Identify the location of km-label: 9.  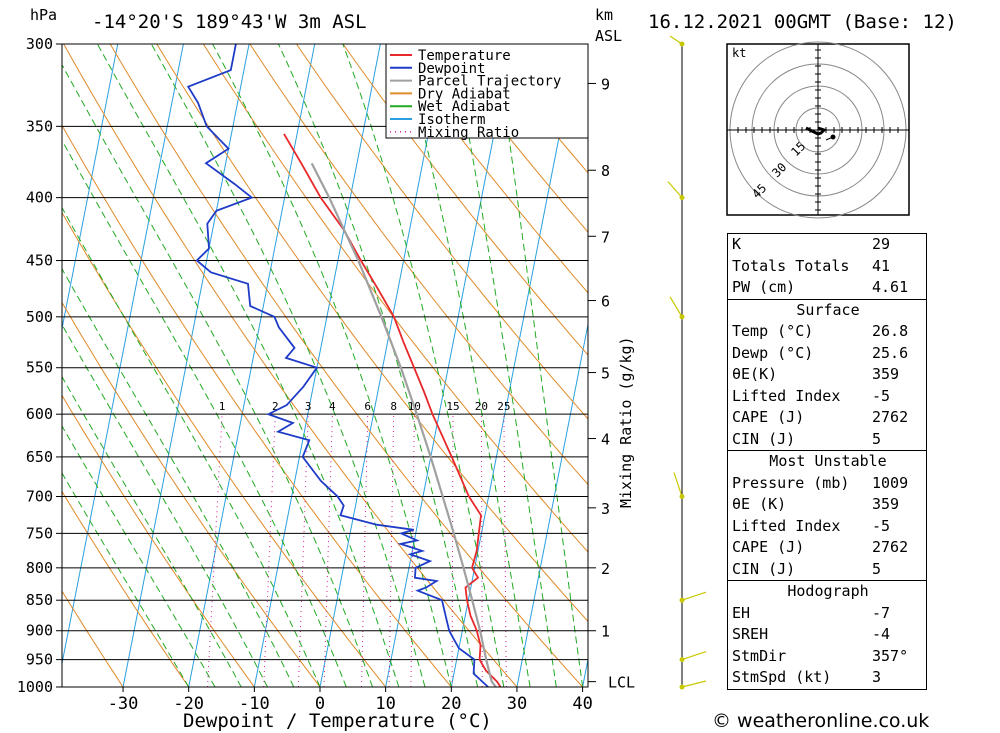
(605, 84).